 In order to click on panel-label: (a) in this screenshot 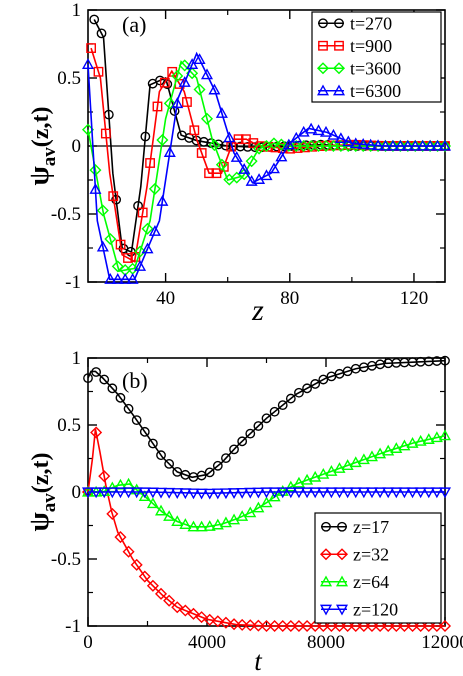, I will do `click(134, 24)`.